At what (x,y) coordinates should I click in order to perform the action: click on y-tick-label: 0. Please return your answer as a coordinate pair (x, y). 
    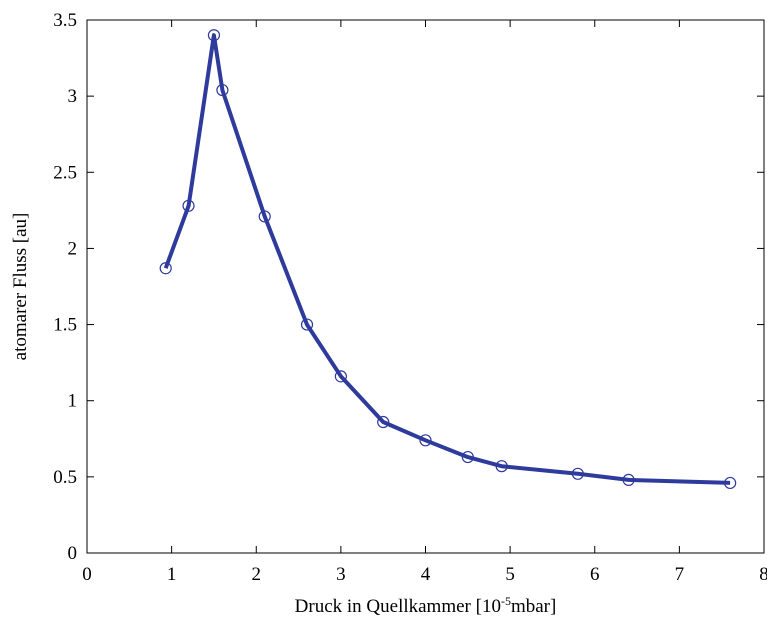
    Looking at the image, I should click on (73, 553).